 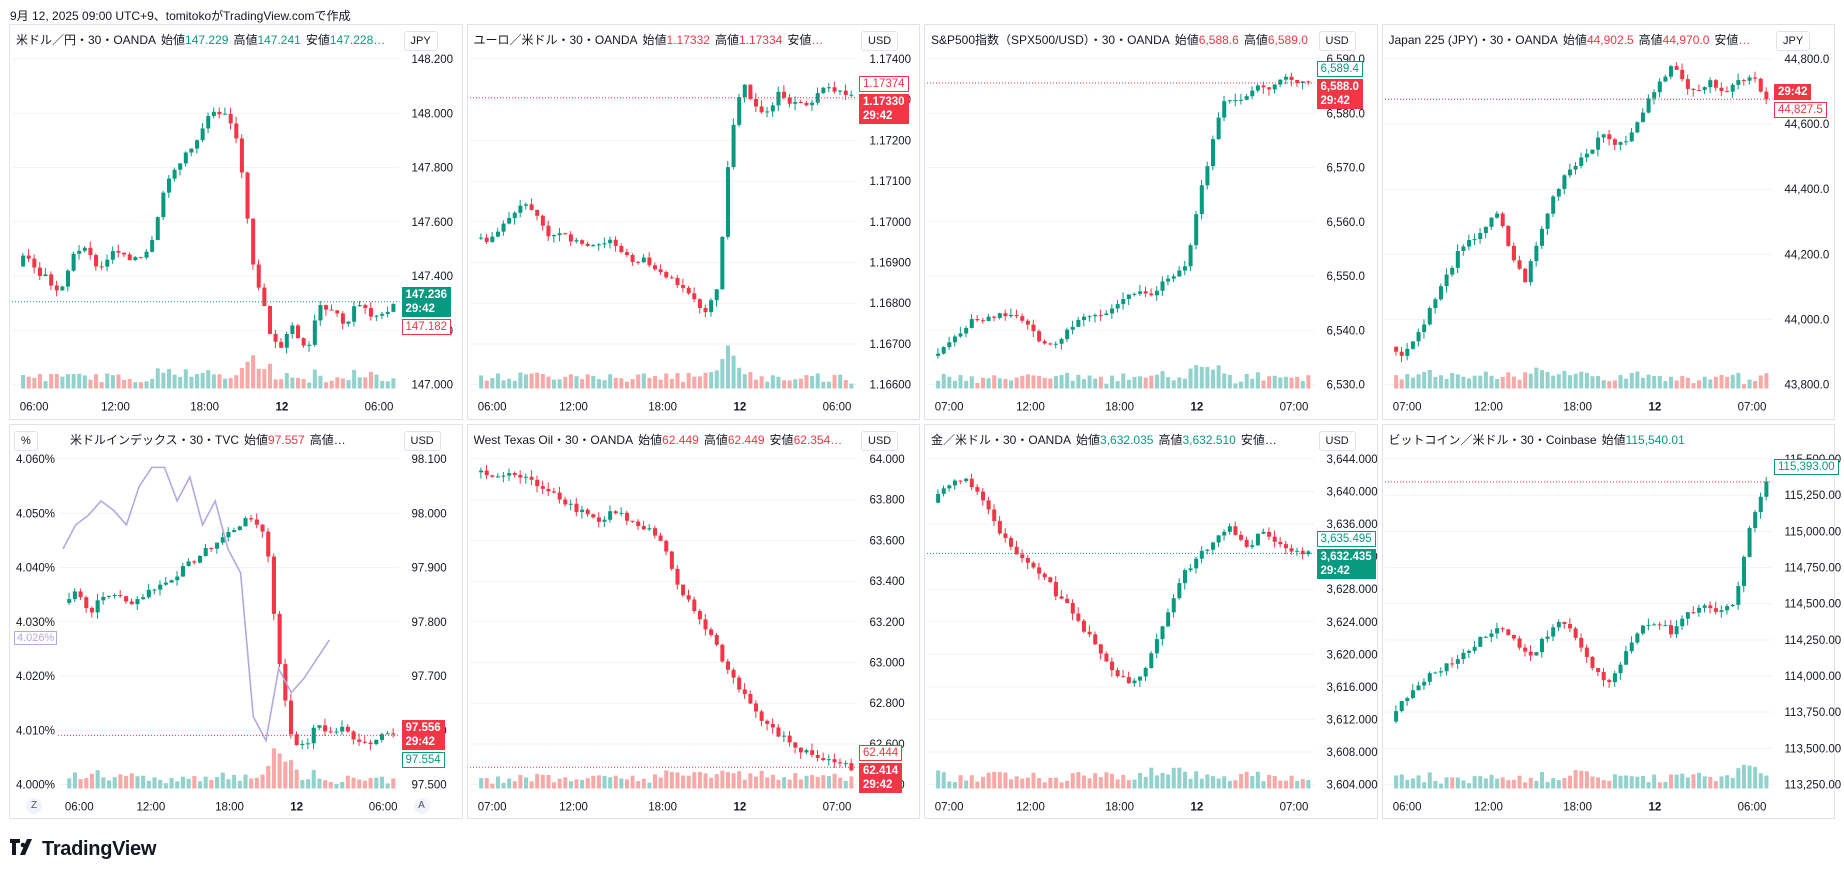 What do you see at coordinates (26, 440) in the screenshot?
I see `left-scale-button: %` at bounding box center [26, 440].